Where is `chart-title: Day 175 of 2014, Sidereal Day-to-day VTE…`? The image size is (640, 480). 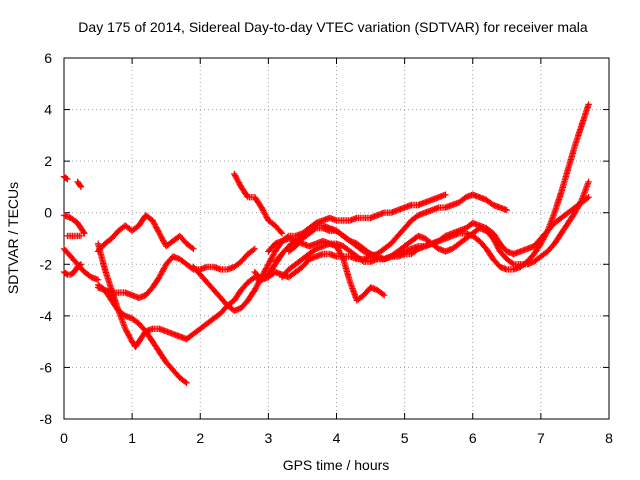 chart-title: Day 175 of 2014, Sidereal Day-to-day VTE… is located at coordinates (333, 27).